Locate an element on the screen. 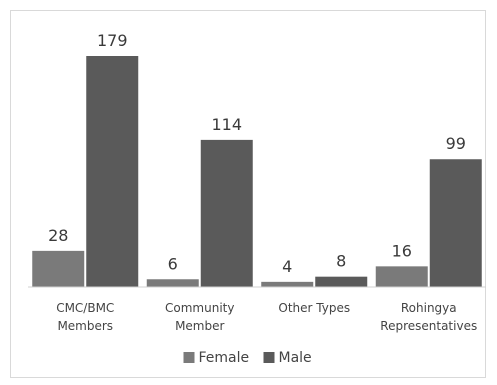  legend-label-male: Male is located at coordinates (295, 358).